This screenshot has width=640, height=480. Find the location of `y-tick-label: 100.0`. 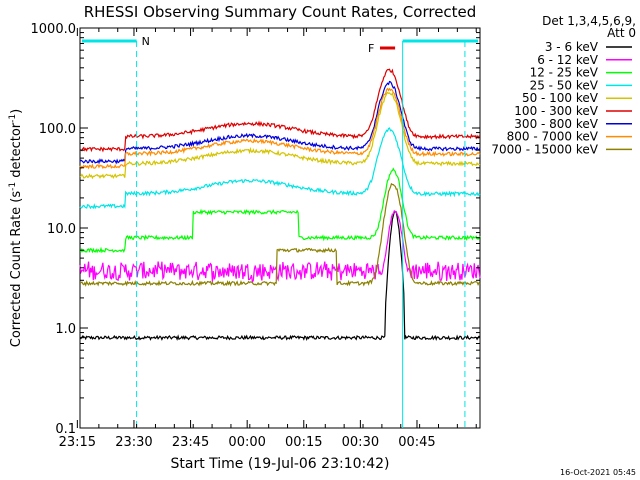

y-tick-label: 100.0 is located at coordinates (57, 129).